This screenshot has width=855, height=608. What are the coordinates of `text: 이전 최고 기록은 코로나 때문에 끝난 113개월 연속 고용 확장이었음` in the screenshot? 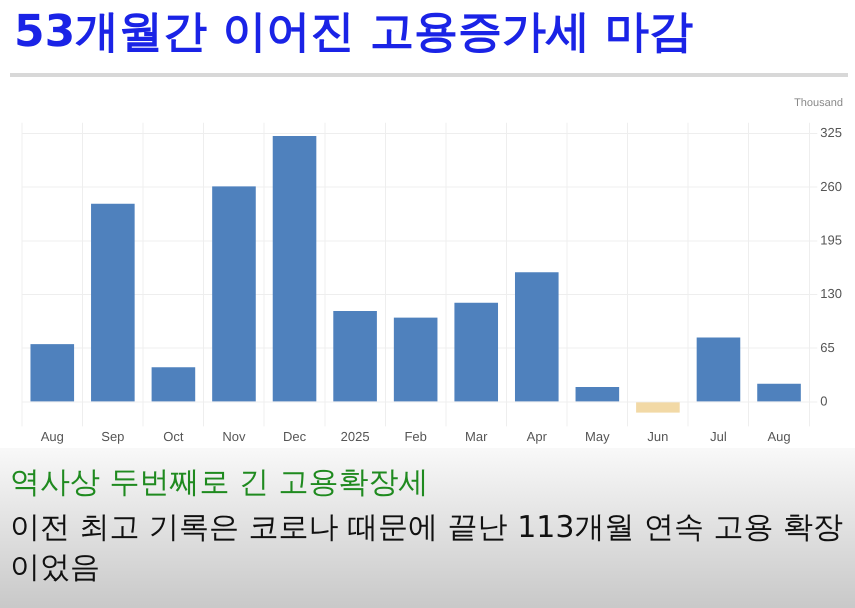 It's located at (427, 548).